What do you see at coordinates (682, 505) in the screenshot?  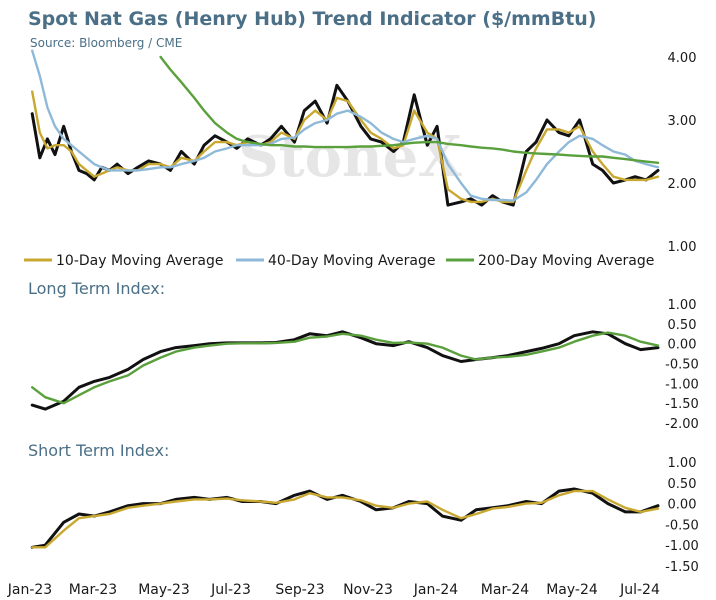 I see `short-term-index-y-tick: 0.00` at bounding box center [682, 505].